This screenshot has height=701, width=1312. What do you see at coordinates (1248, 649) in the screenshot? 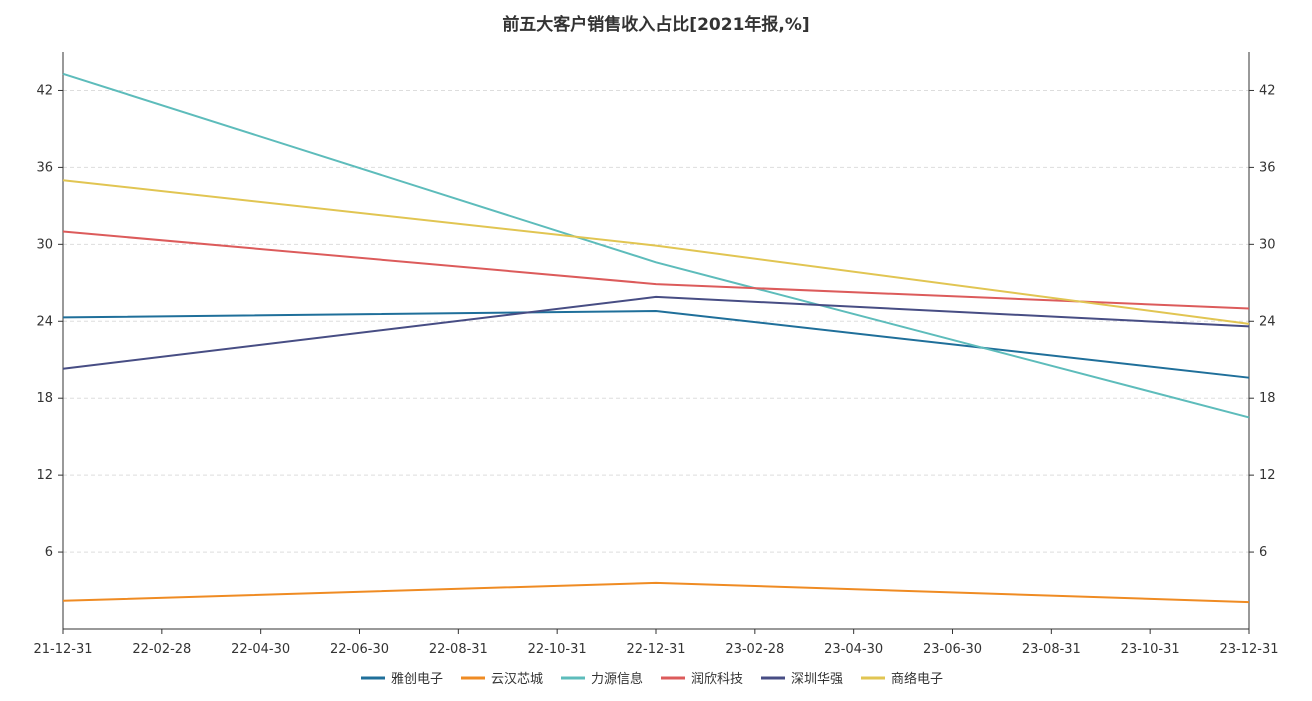
I see `x-tick-label: 23-12-31` at bounding box center [1248, 649].